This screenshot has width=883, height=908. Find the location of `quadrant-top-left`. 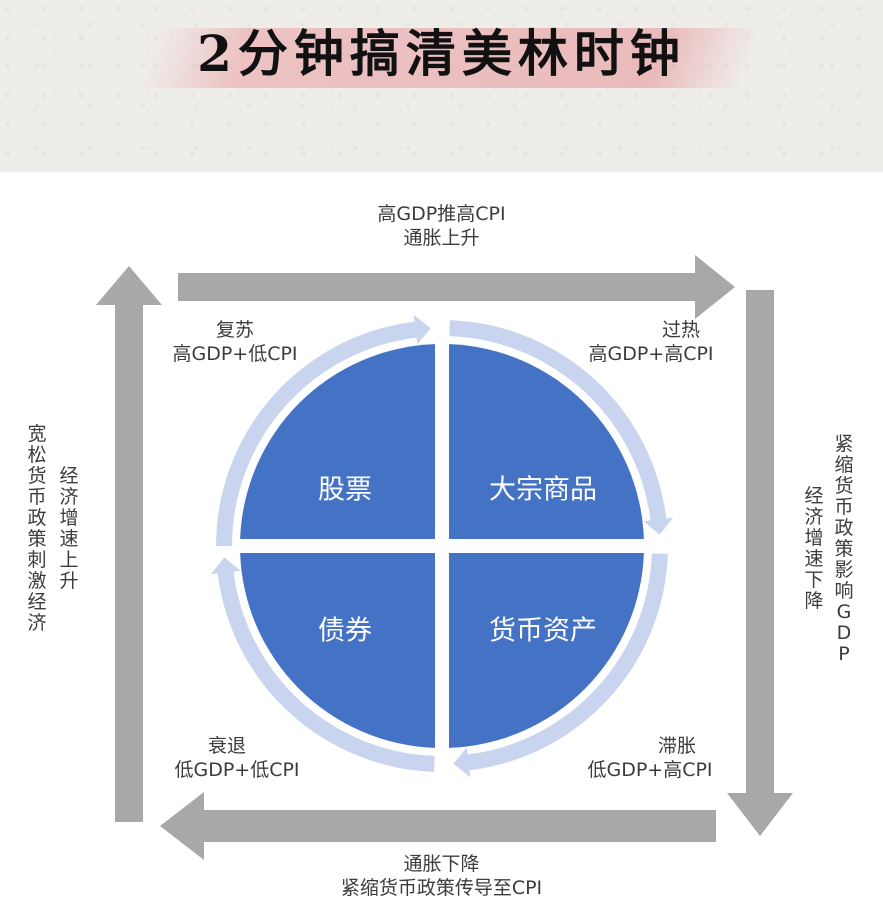

quadrant-top-left is located at coordinates (337, 441).